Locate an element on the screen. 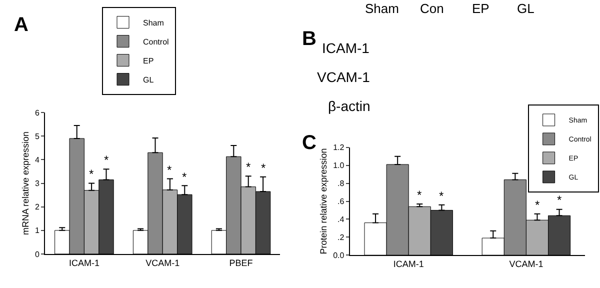  y-tick-label: 2 is located at coordinates (37, 207).